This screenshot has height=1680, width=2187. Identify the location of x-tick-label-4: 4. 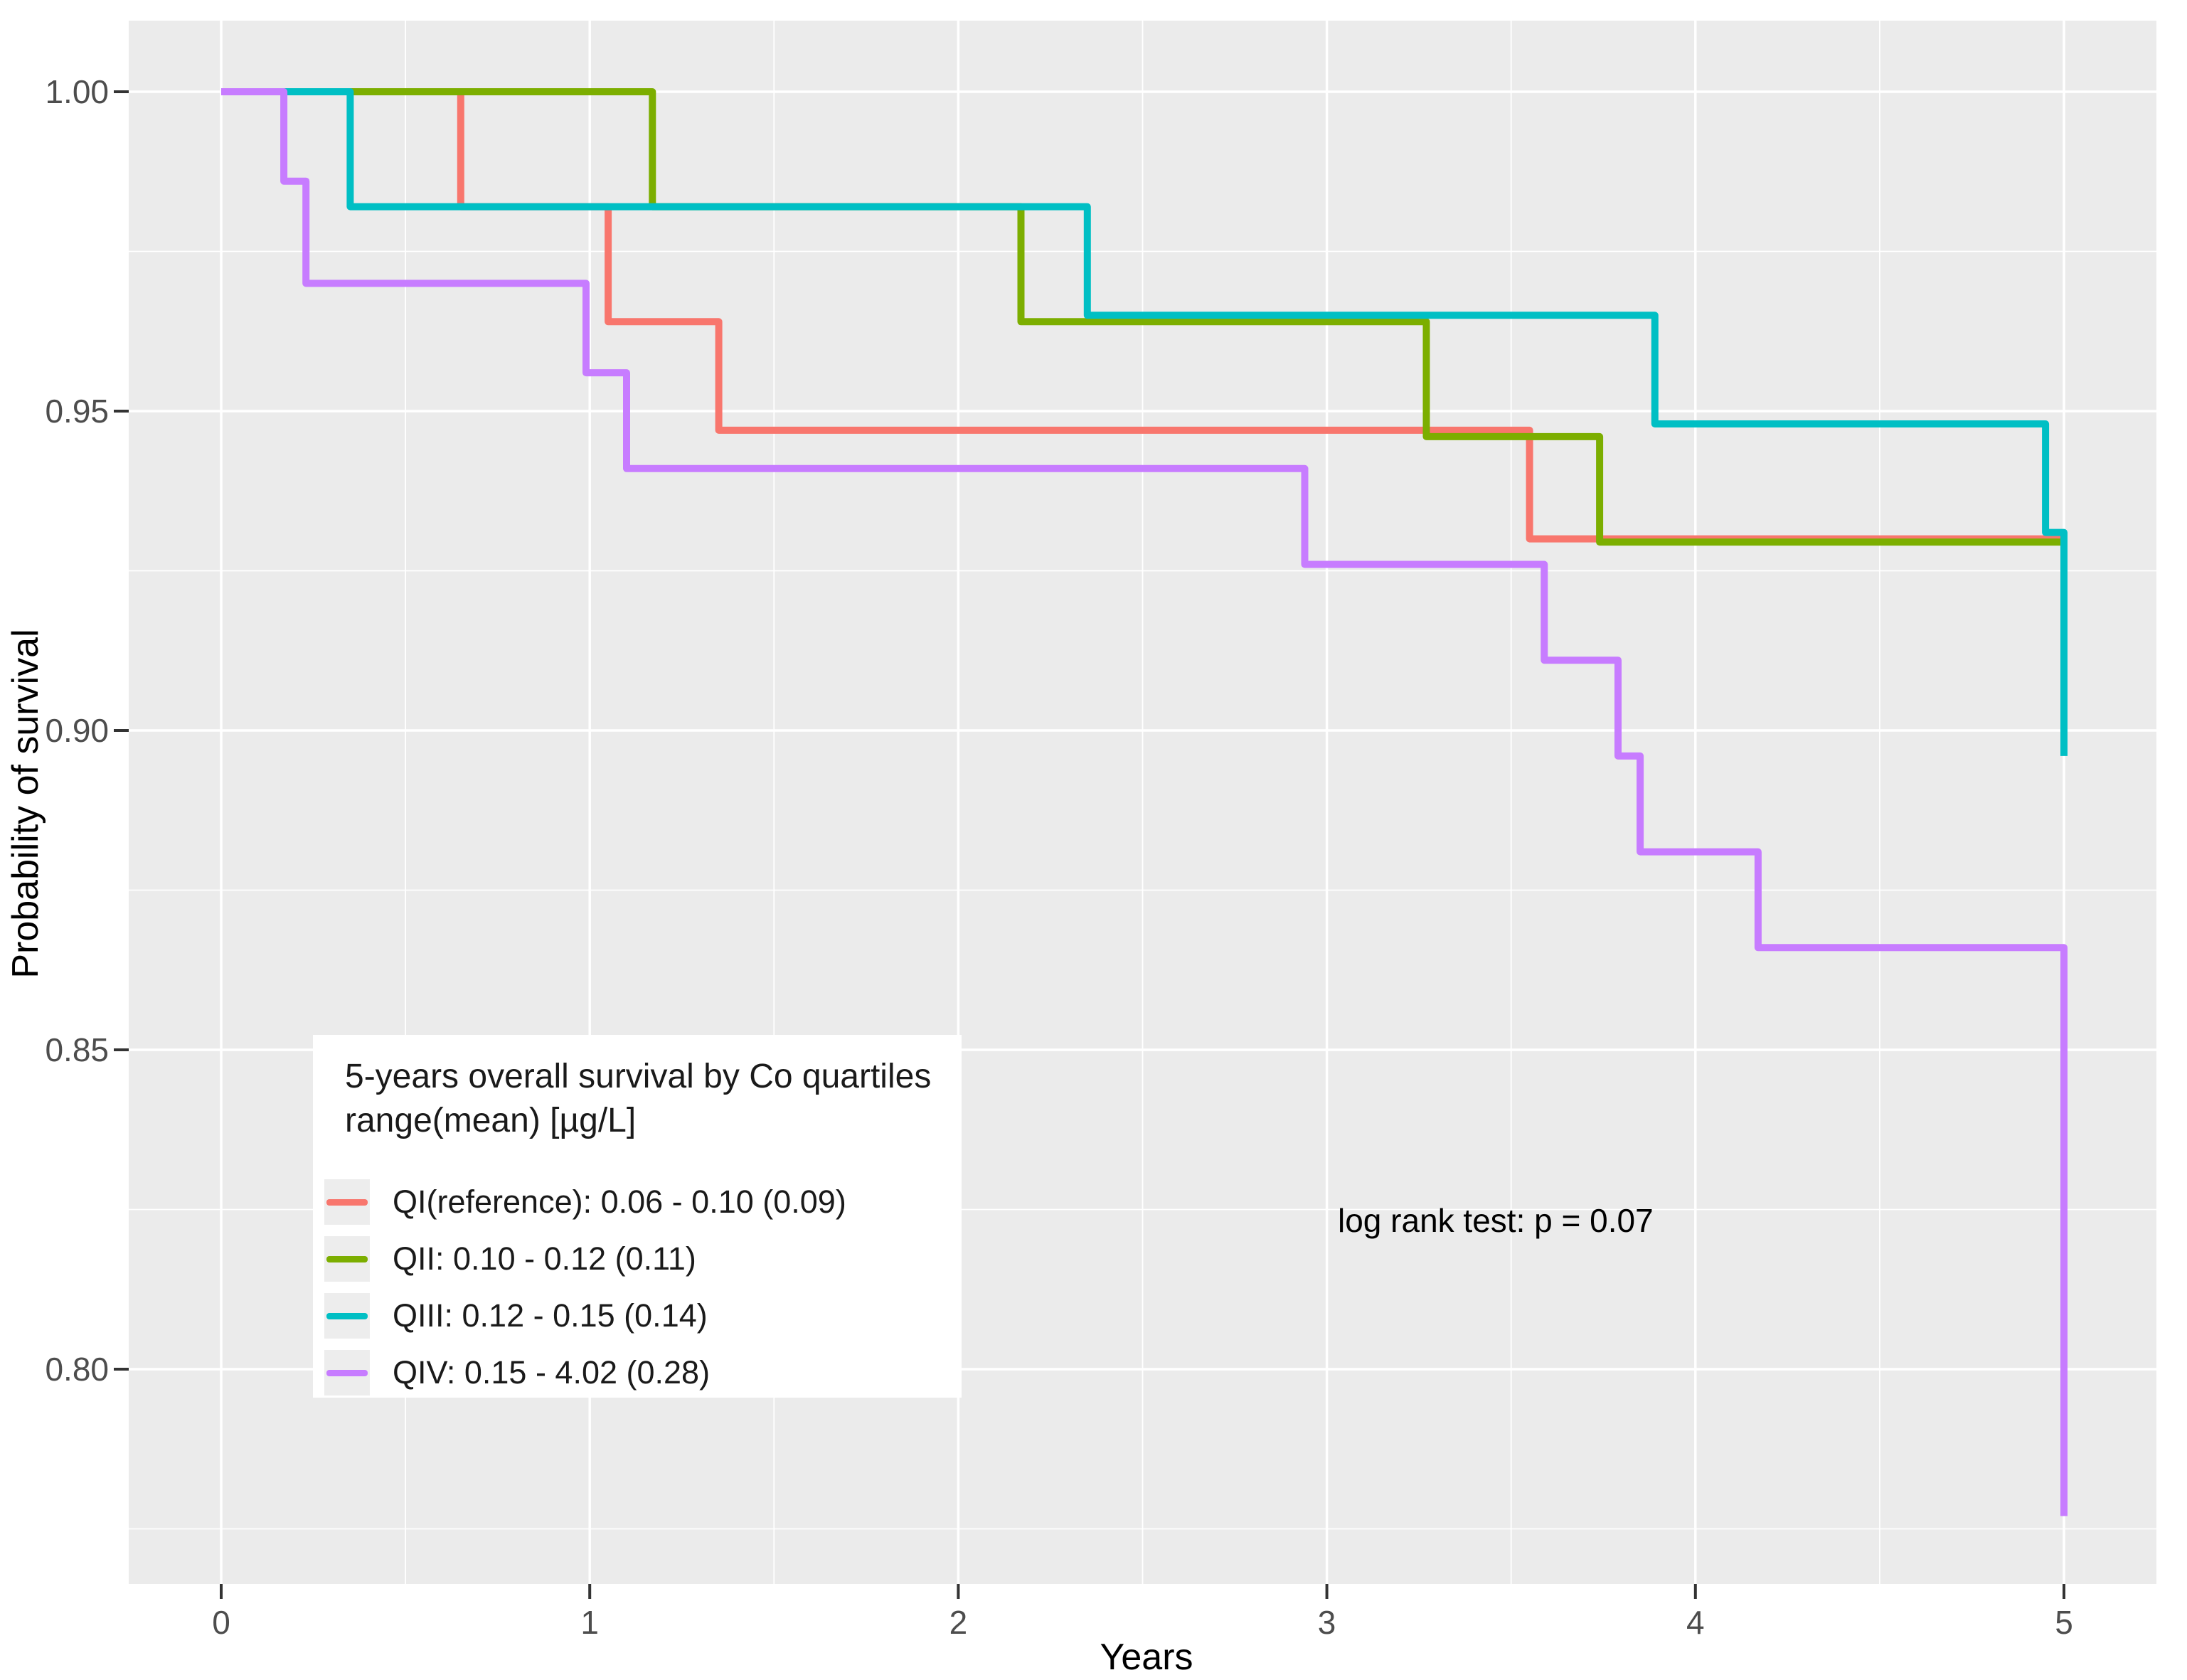
(1695, 1622).